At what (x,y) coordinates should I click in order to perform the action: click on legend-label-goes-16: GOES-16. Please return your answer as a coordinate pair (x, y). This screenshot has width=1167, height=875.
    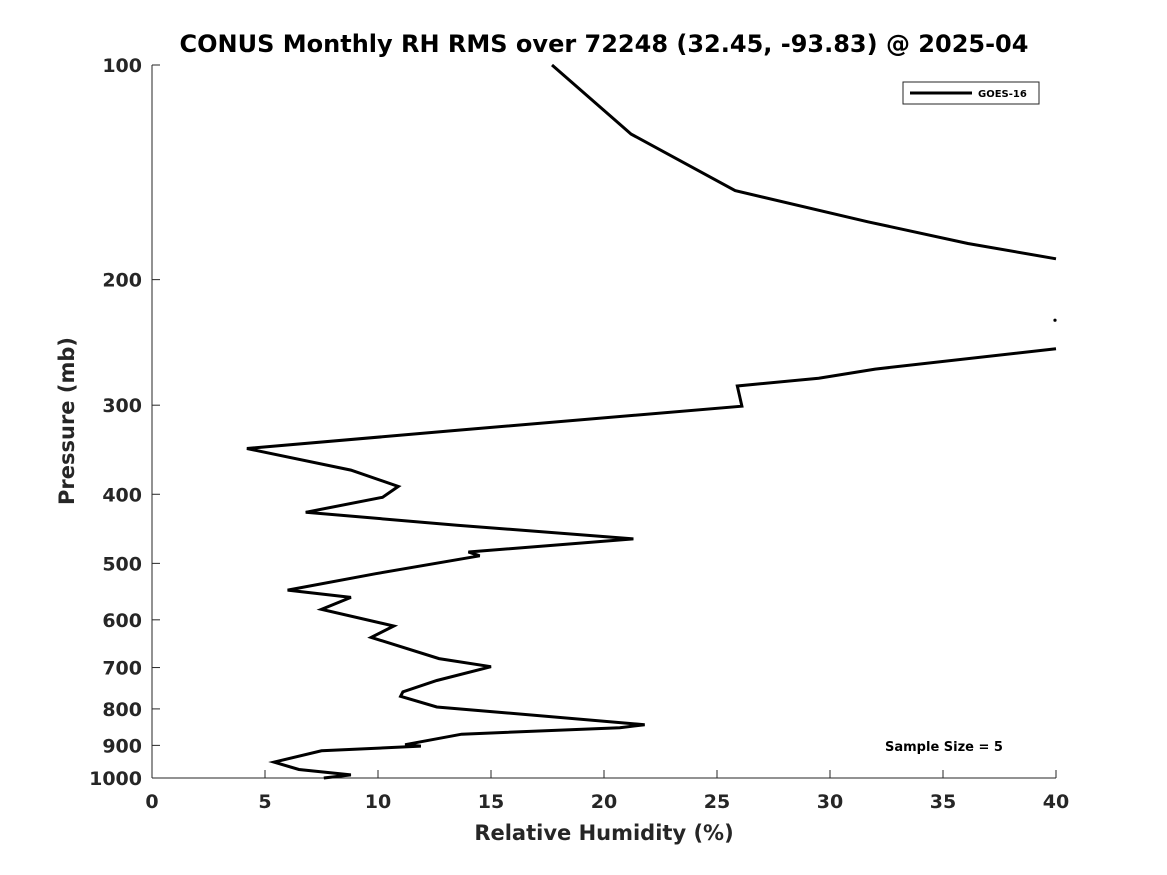
    Looking at the image, I should click on (1002, 94).